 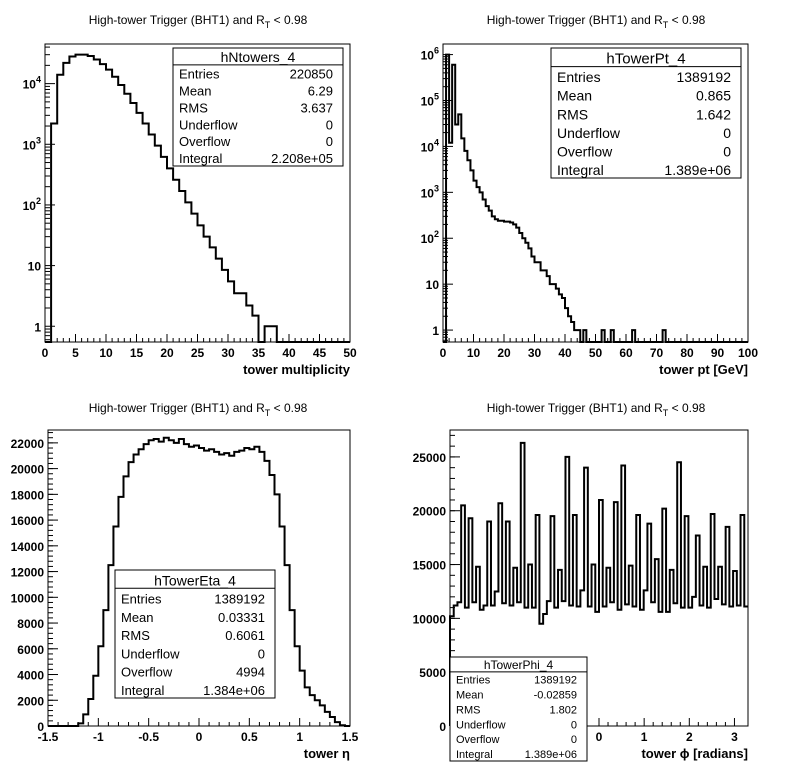 I want to click on x-tick-label: 80, so click(x=687, y=353).